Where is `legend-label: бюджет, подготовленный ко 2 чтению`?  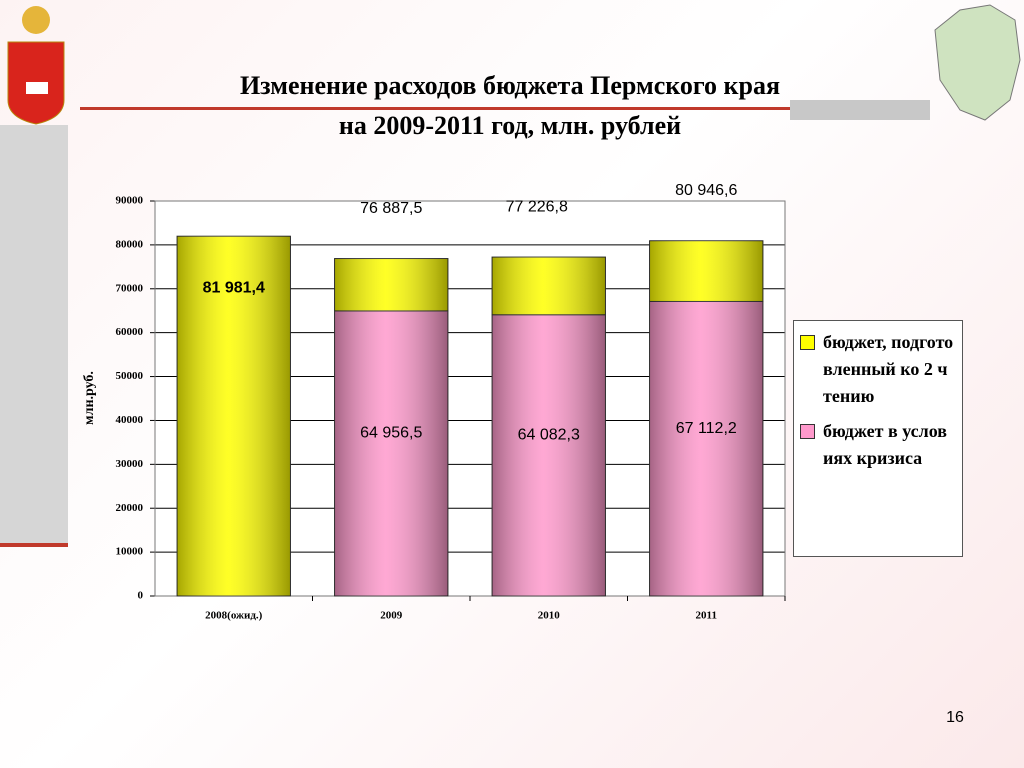 legend-label: бюджет, подготовленный ко 2 чтению is located at coordinates (888, 369).